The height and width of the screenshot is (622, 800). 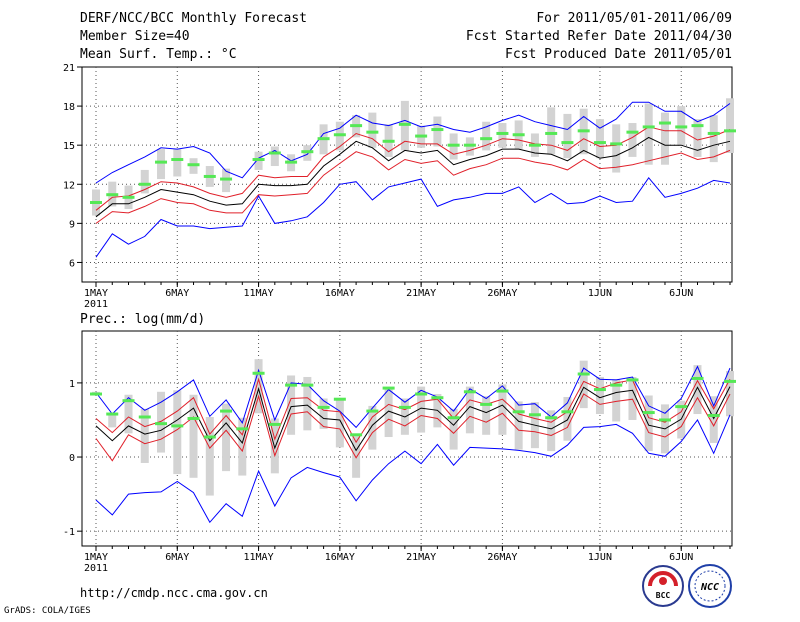 What do you see at coordinates (618, 54) in the screenshot?
I see `header-produced-date: Fcst Produced Date 2011/05/01` at bounding box center [618, 54].